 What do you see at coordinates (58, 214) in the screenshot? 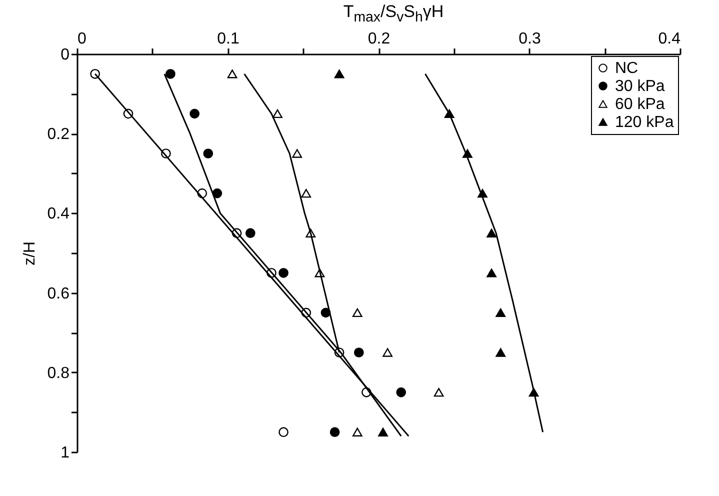
I see `y-tick-label: 0.4` at bounding box center [58, 214].